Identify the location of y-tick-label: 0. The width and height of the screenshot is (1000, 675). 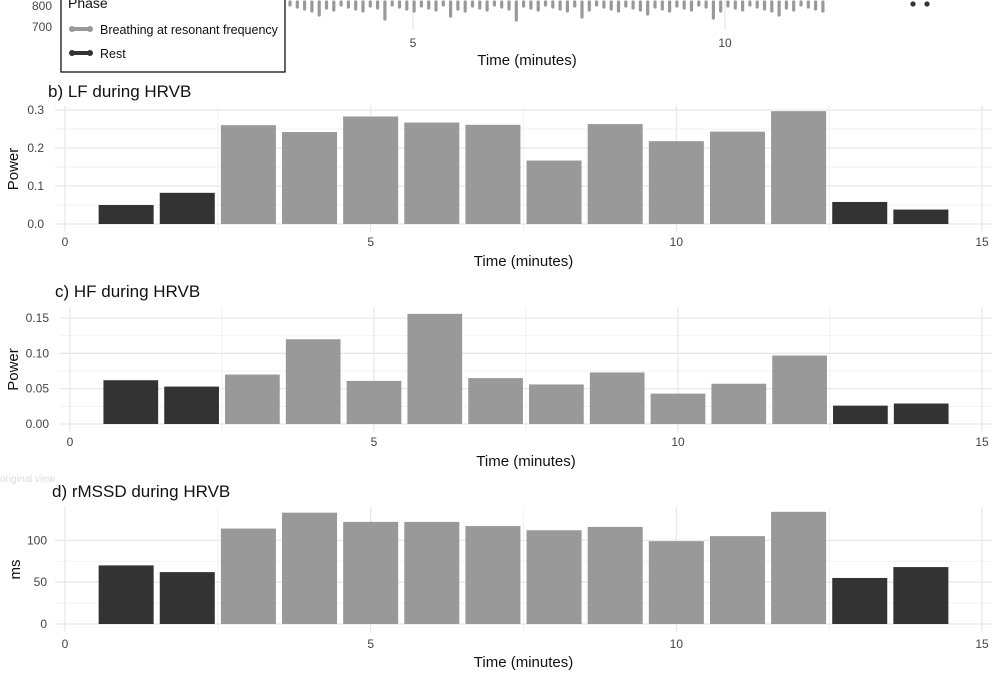
(43, 624).